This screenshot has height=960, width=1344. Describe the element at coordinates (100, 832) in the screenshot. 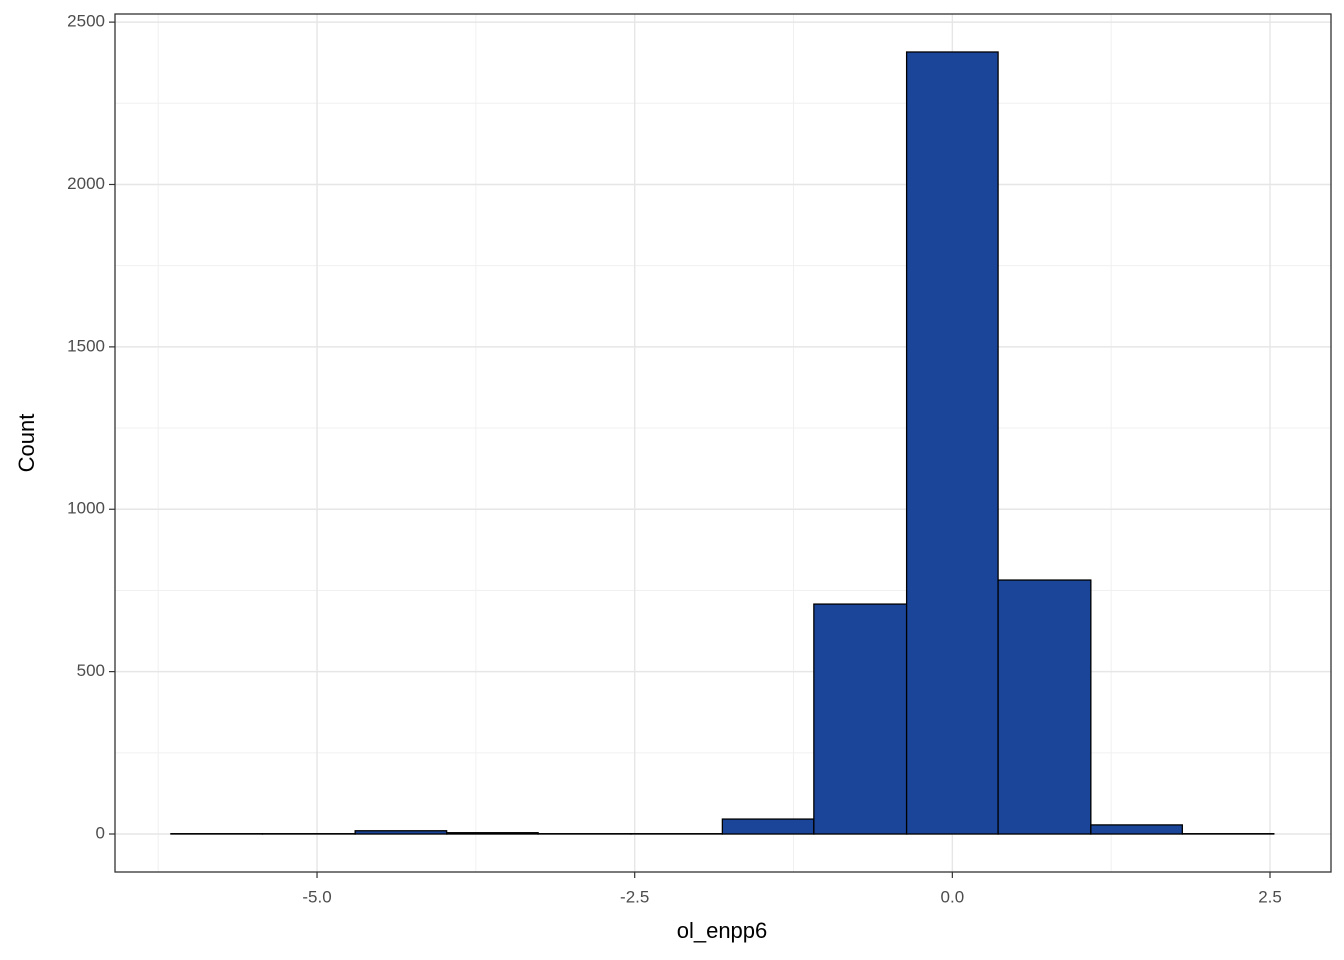

I see `y-tick-label: 0` at that location.